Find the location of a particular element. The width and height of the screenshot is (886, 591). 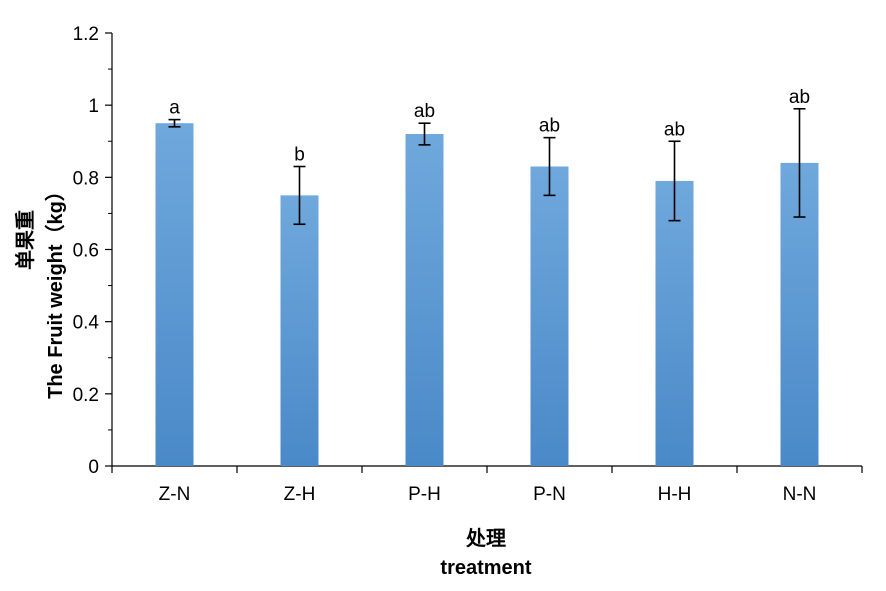

y-axis-title-cn: 单果重 is located at coordinates (25, 240).